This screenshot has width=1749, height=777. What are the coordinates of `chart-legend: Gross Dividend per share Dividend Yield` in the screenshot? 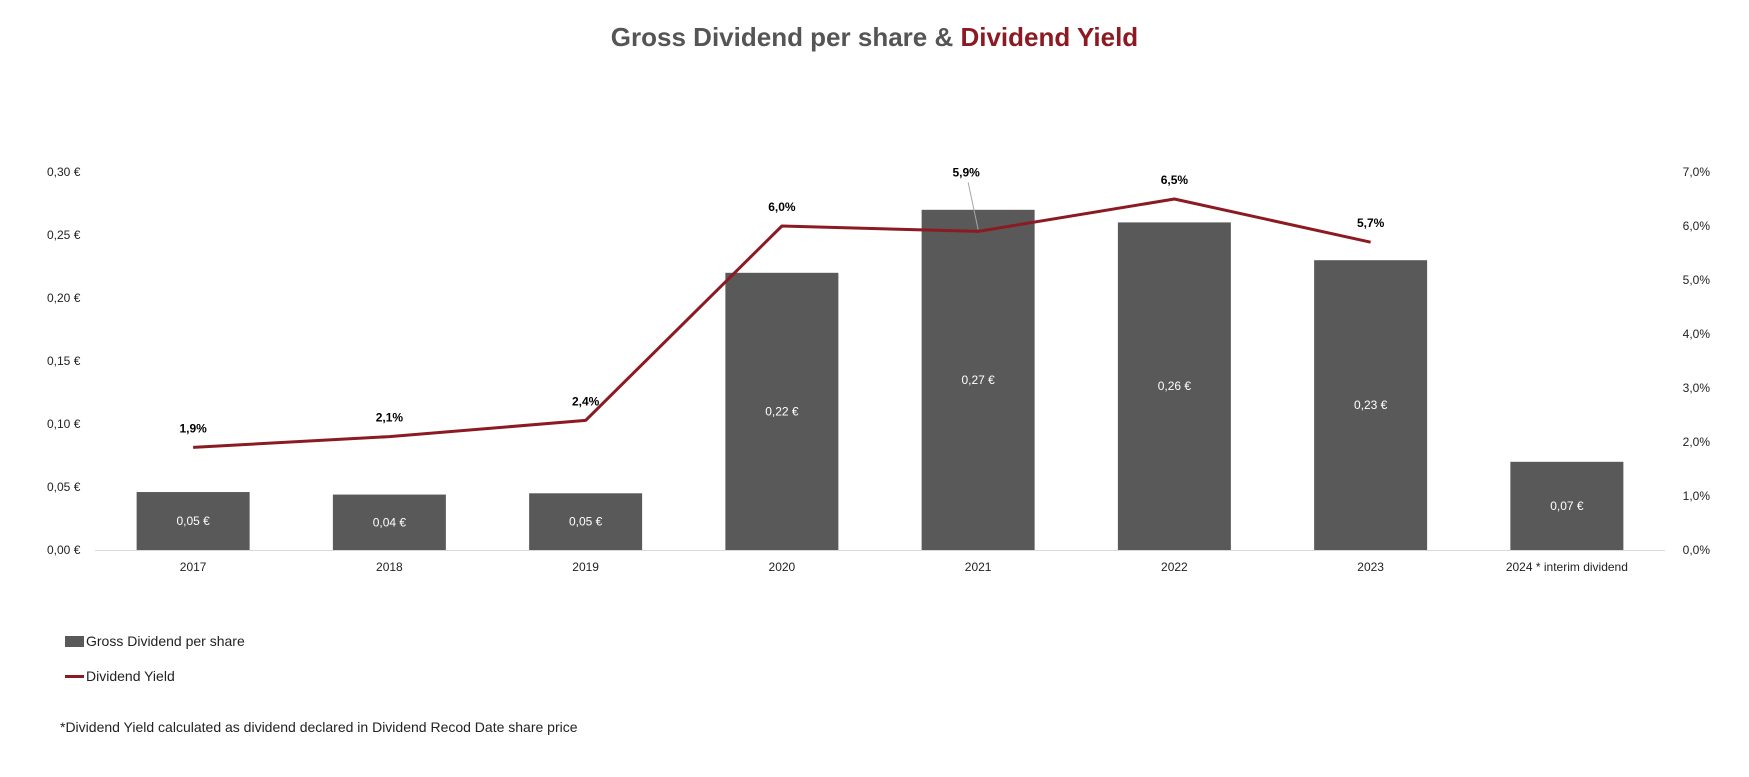 It's located at (155, 665).